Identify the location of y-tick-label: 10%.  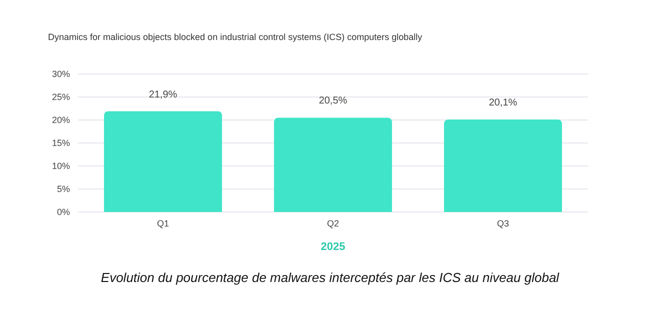
(61, 166).